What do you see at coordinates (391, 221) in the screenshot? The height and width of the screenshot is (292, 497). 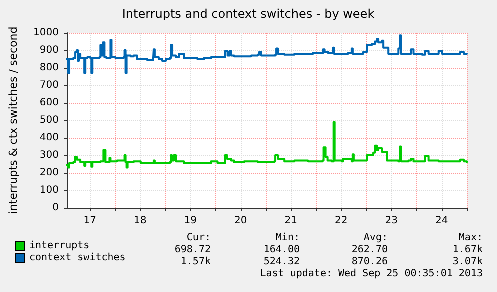 I see `x-tick-label: 23` at bounding box center [391, 221].